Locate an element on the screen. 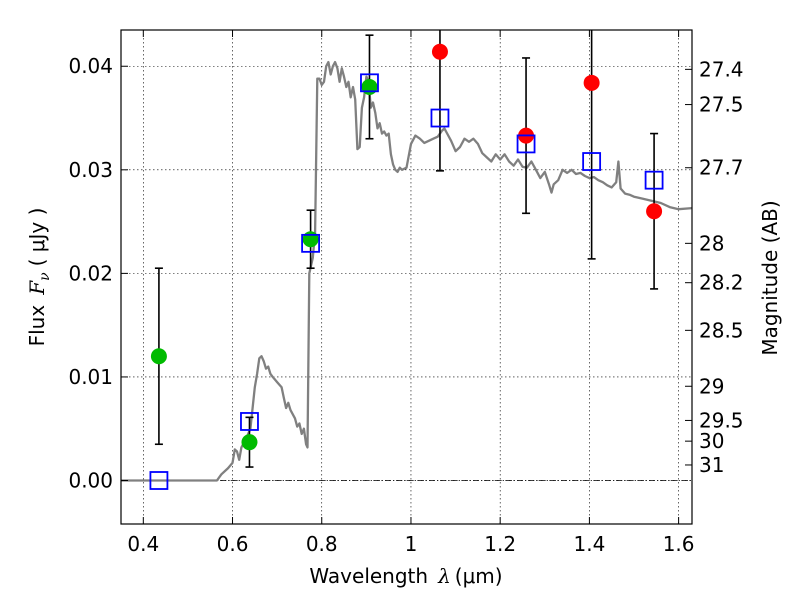 This screenshot has width=800, height=600. y2-tick-label: 28.2 is located at coordinates (721, 283).